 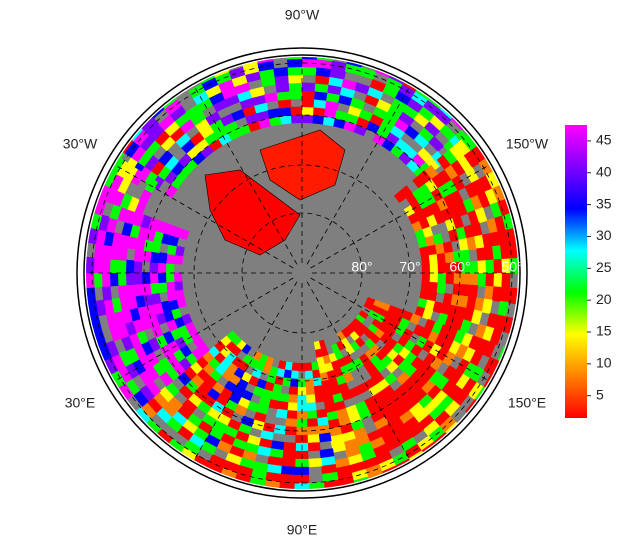 What do you see at coordinates (436, 267) in the screenshot?
I see `parallel-labels: 80° 70° 60° 50°` at bounding box center [436, 267].